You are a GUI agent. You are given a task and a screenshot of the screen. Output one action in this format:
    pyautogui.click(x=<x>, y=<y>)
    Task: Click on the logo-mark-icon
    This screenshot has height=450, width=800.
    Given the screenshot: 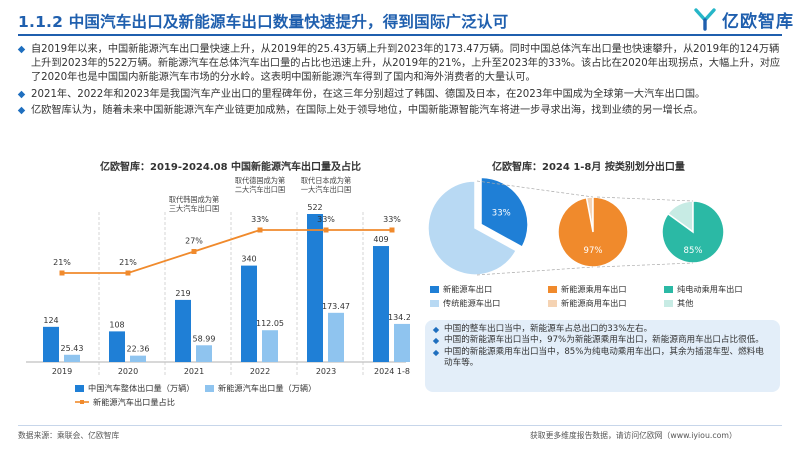 What is the action you would take?
    pyautogui.click(x=705, y=19)
    